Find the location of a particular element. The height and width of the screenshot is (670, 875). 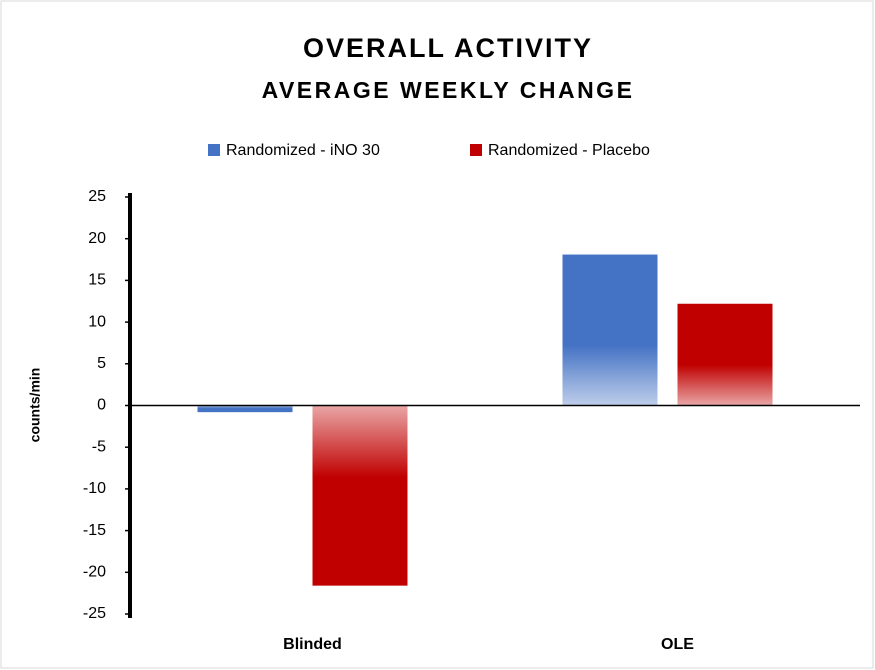

y-tick-label: 0 is located at coordinates (101, 405).